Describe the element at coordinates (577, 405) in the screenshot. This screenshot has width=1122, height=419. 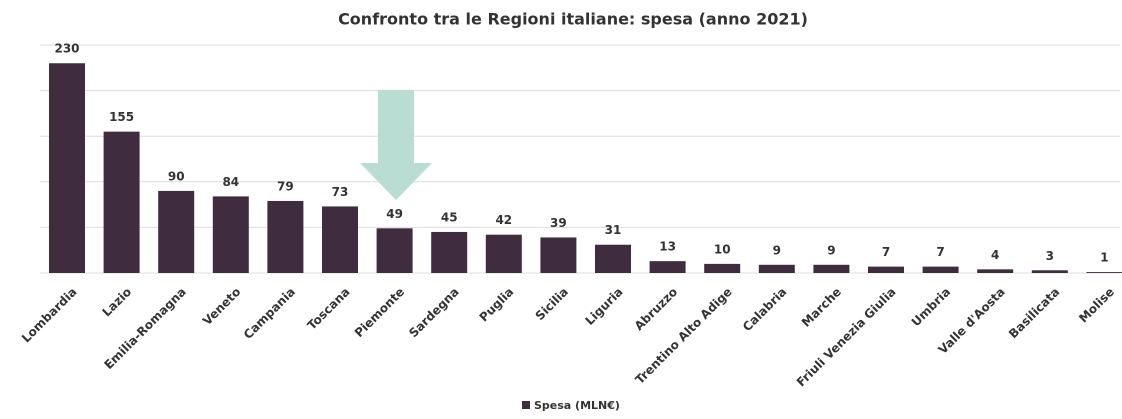
I see `legend-label: Spesa (MLN€)` at that location.